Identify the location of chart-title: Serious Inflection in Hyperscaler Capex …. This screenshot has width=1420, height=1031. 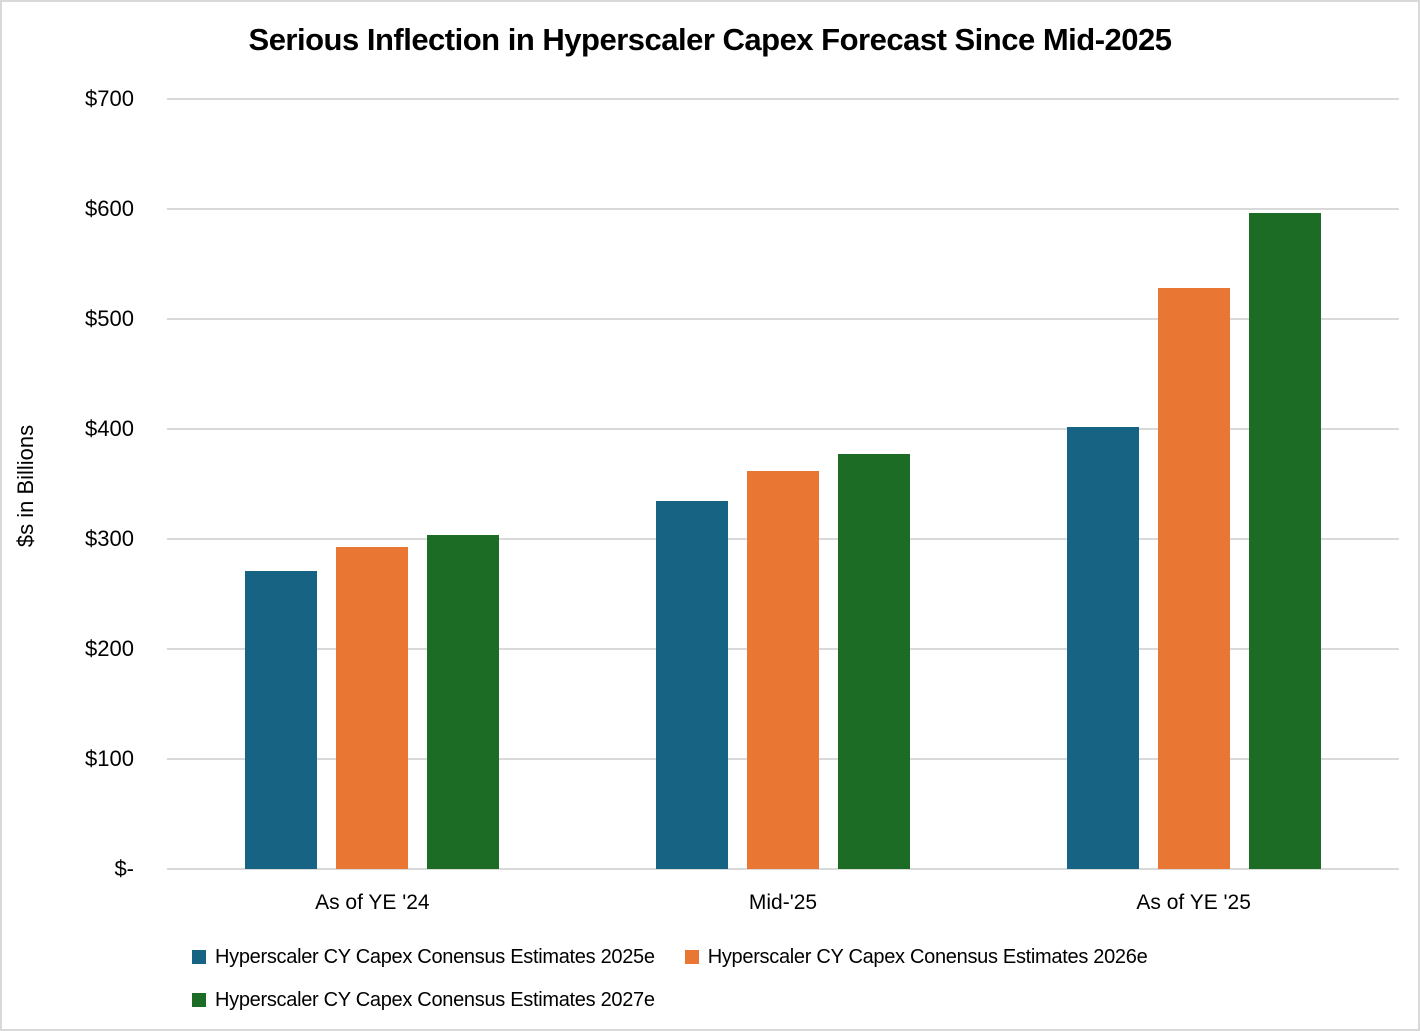
(710, 39).